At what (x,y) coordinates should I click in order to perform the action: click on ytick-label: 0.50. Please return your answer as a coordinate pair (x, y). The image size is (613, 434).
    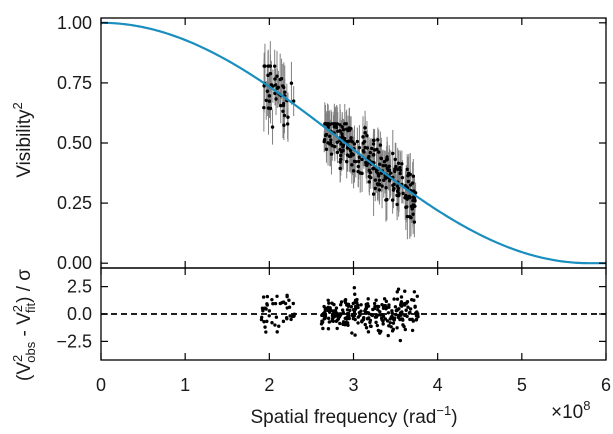
    Looking at the image, I should click on (74, 143).